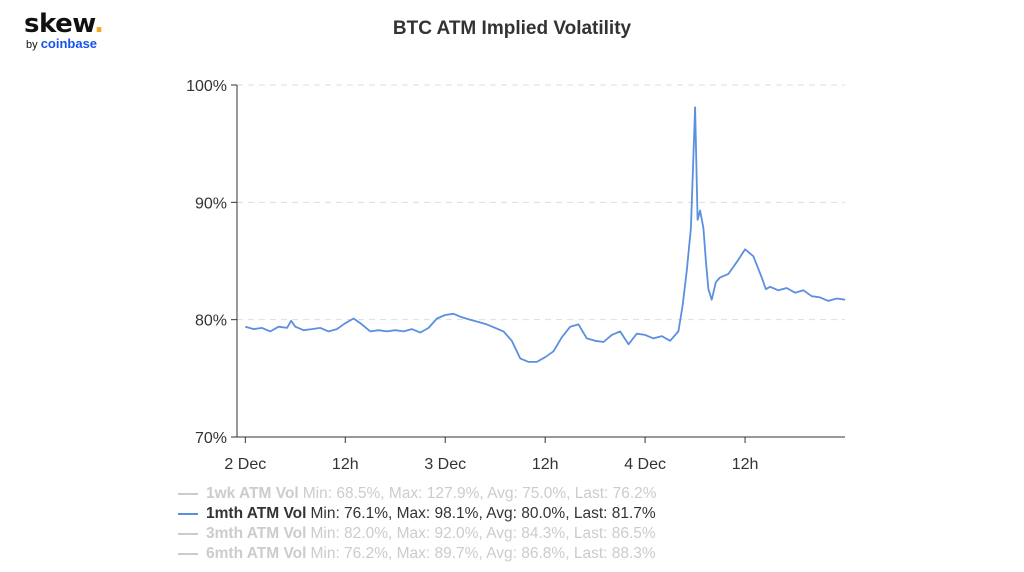  Describe the element at coordinates (206, 86) in the screenshot. I see `y-tick-label: 100%` at that location.